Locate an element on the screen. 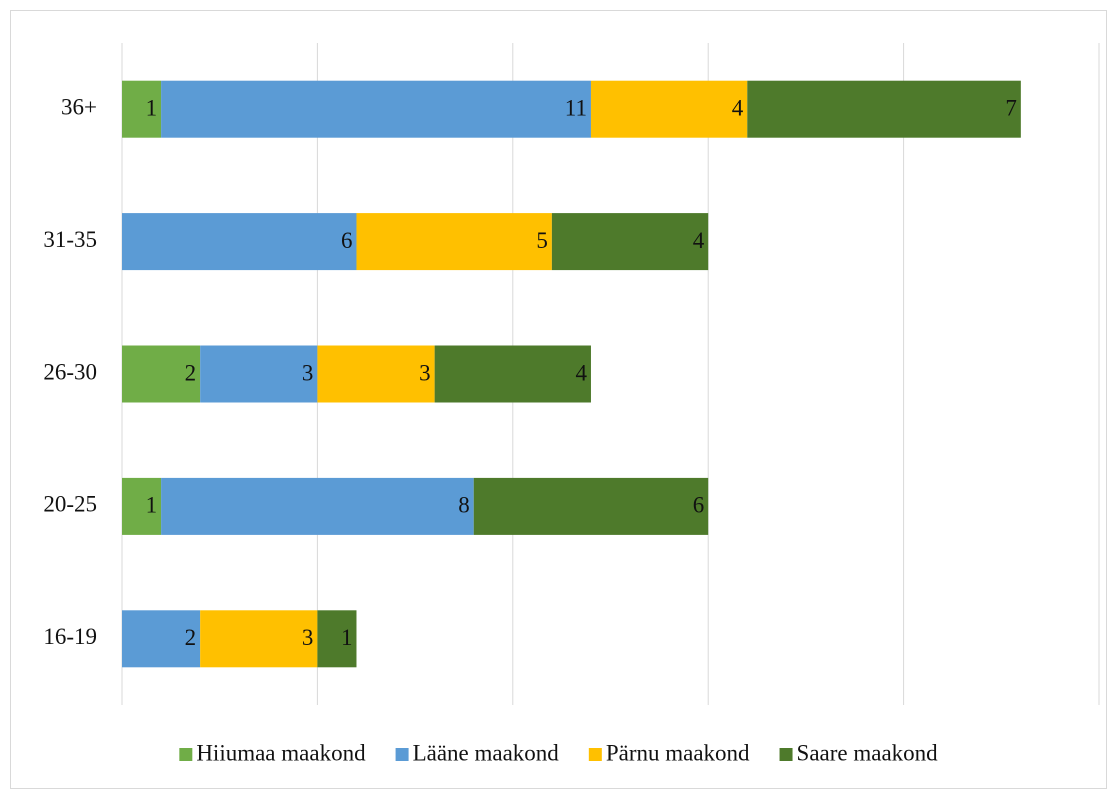 The image size is (1117, 792). legend-label: Saare maakond is located at coordinates (868, 752).